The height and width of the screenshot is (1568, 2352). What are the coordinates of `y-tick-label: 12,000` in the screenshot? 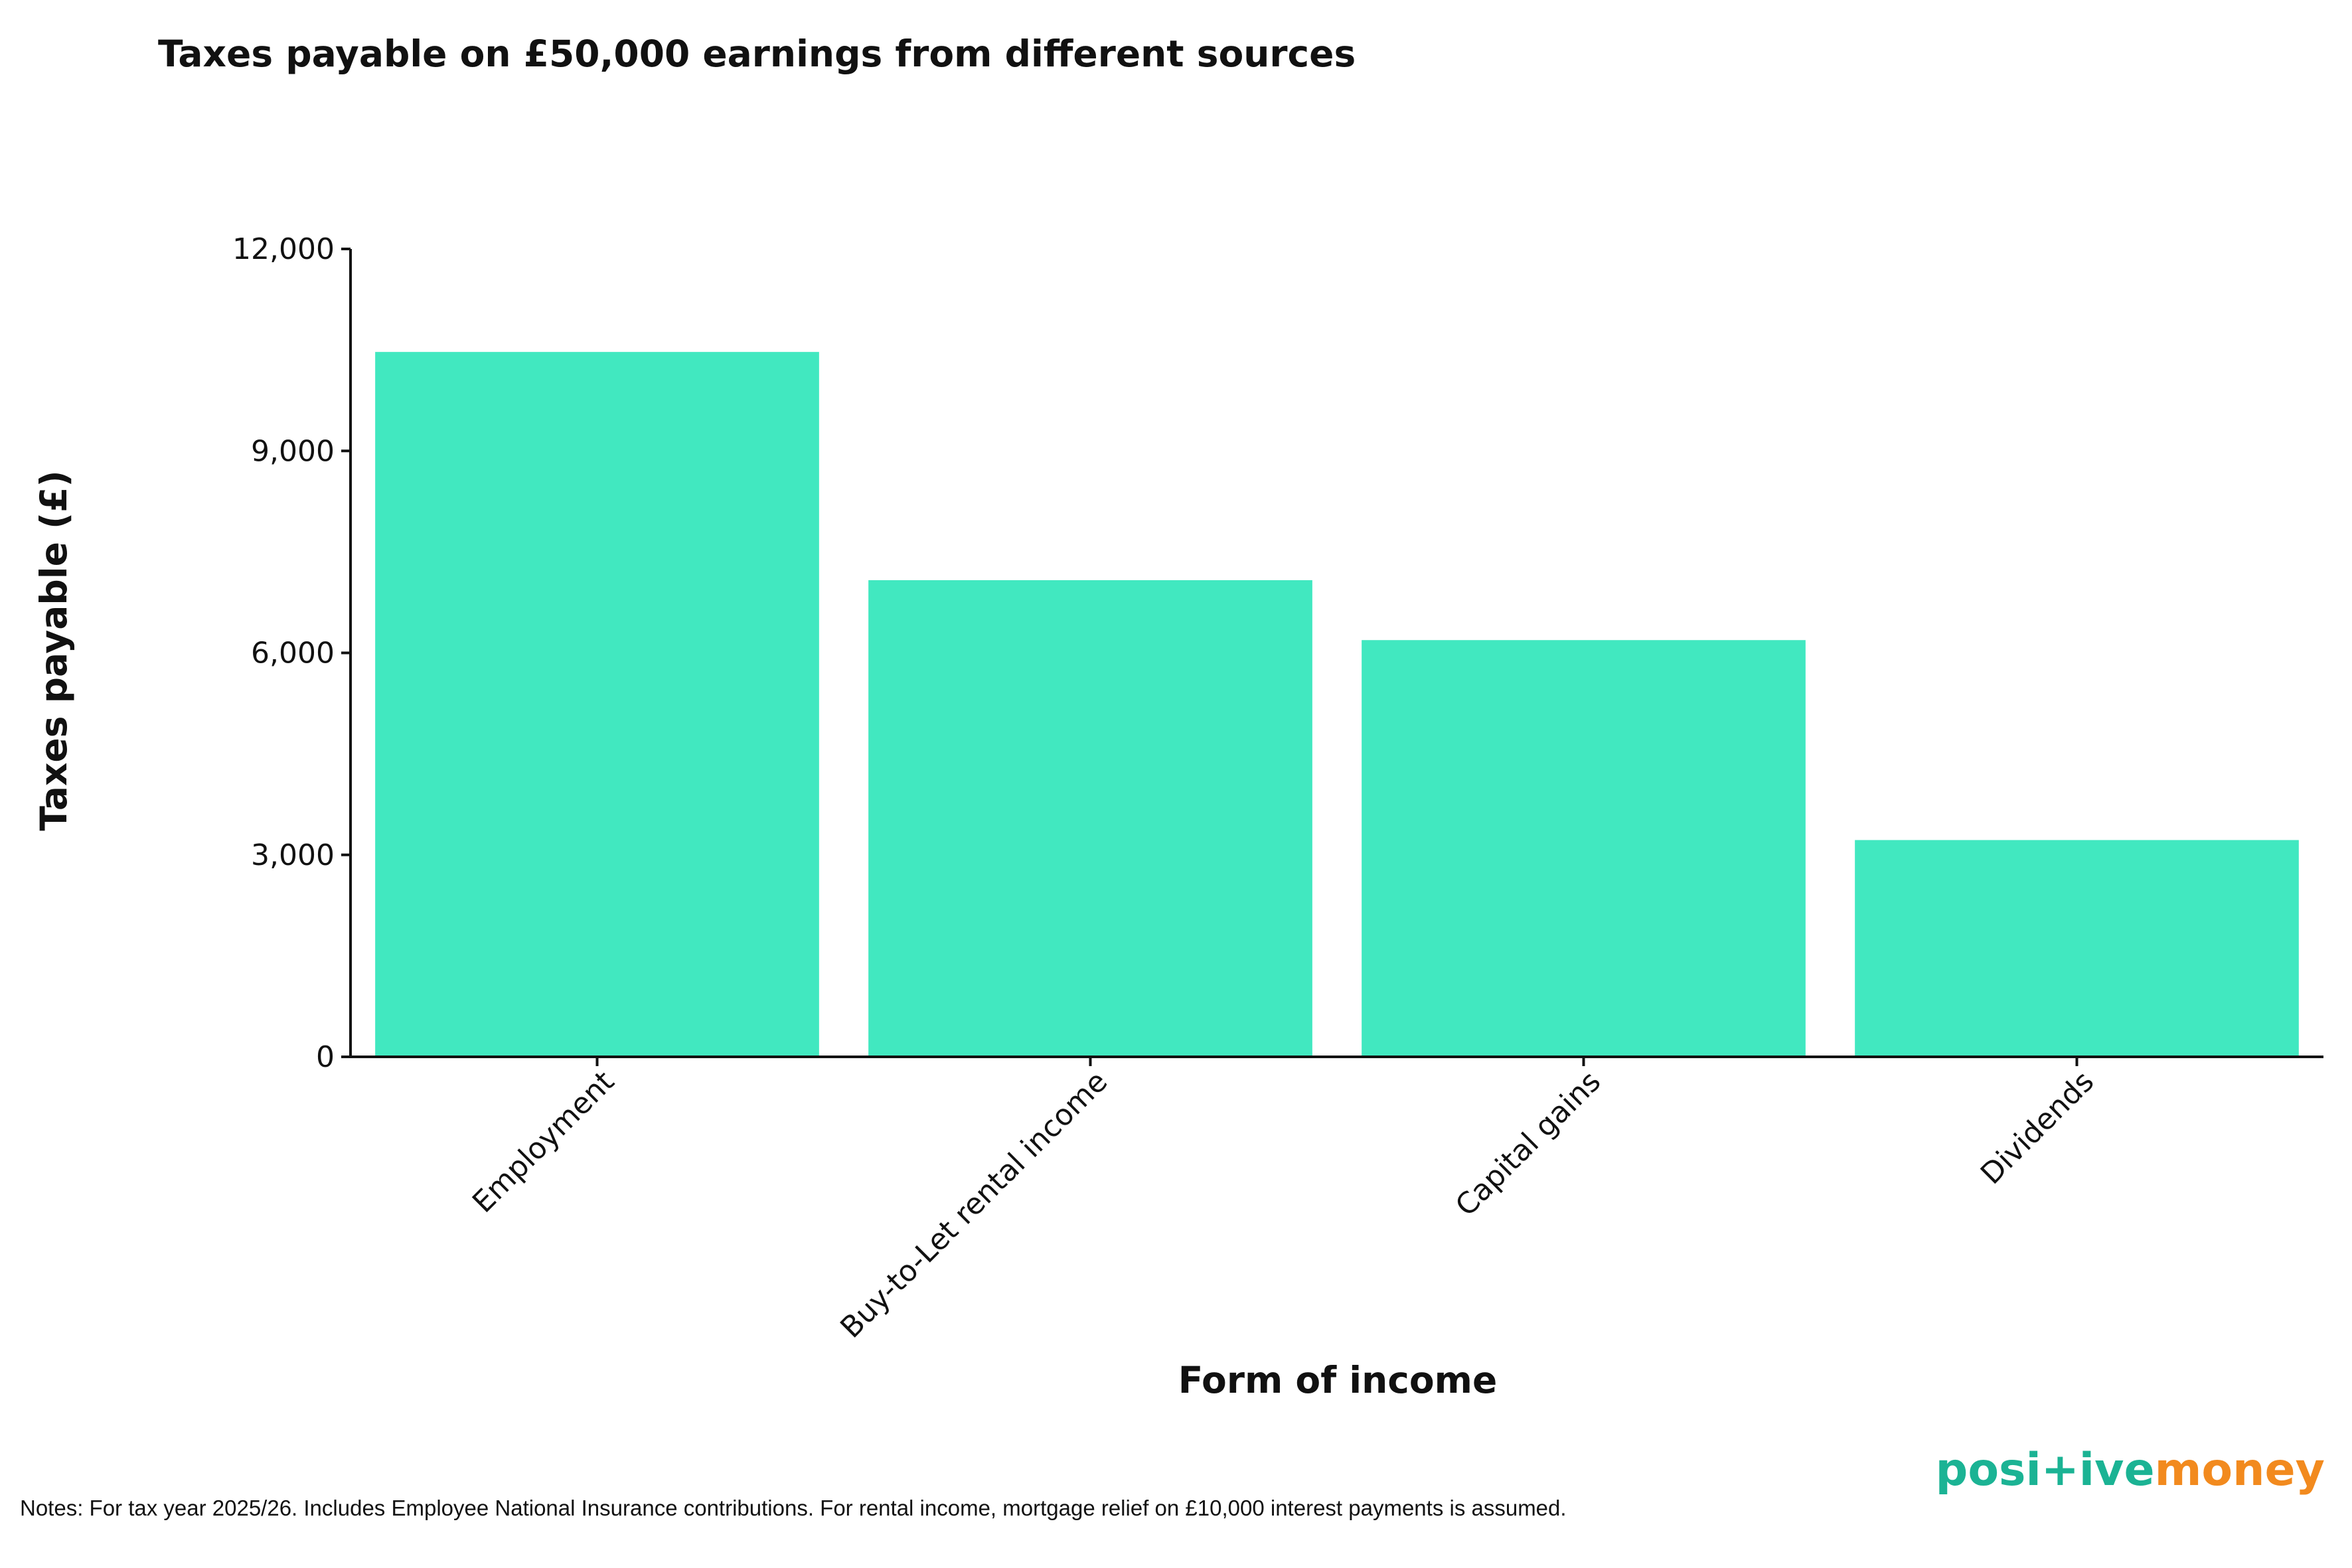 It's located at (283, 249).